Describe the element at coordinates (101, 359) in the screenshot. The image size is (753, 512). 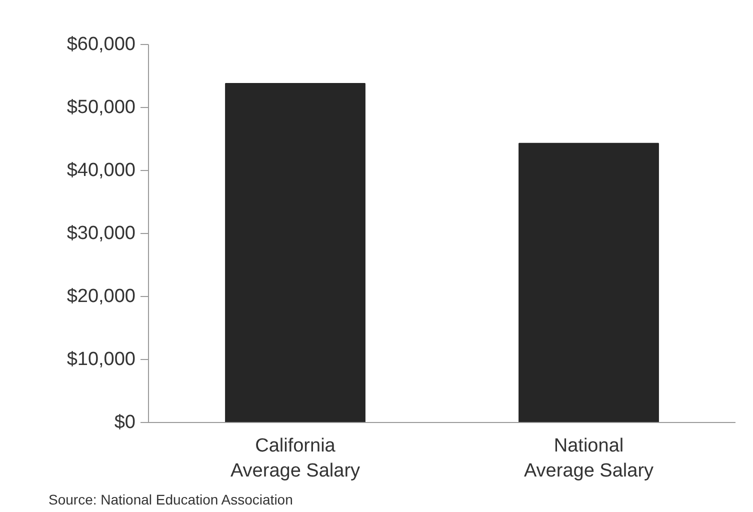
I see `y-tick-label: $10,000` at that location.